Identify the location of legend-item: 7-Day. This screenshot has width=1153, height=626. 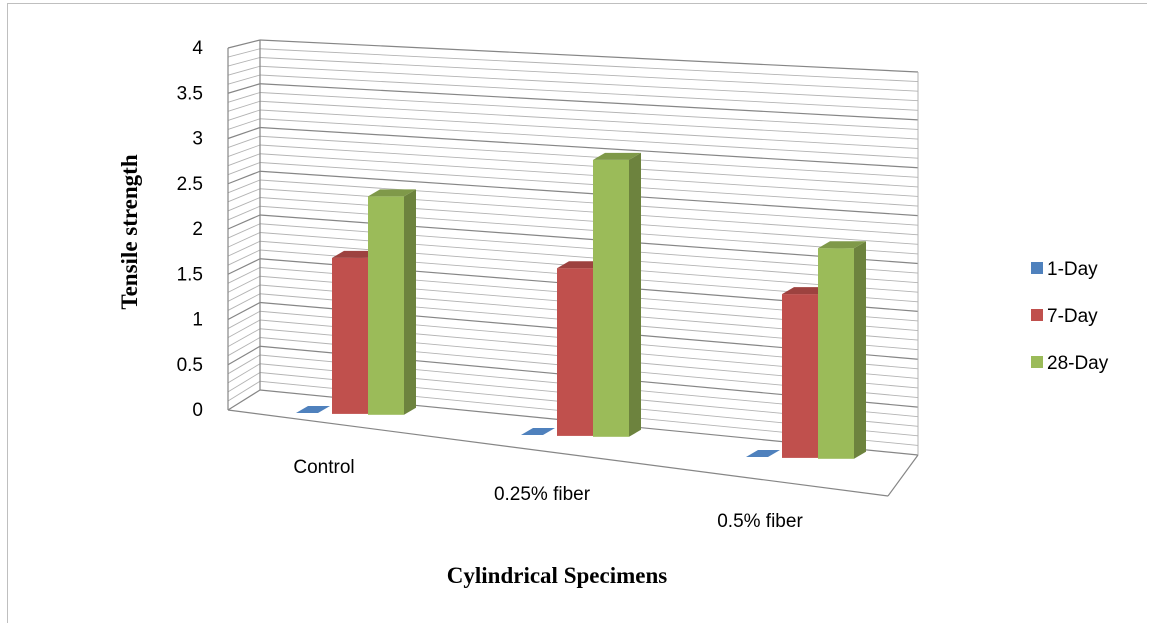
(1064, 316).